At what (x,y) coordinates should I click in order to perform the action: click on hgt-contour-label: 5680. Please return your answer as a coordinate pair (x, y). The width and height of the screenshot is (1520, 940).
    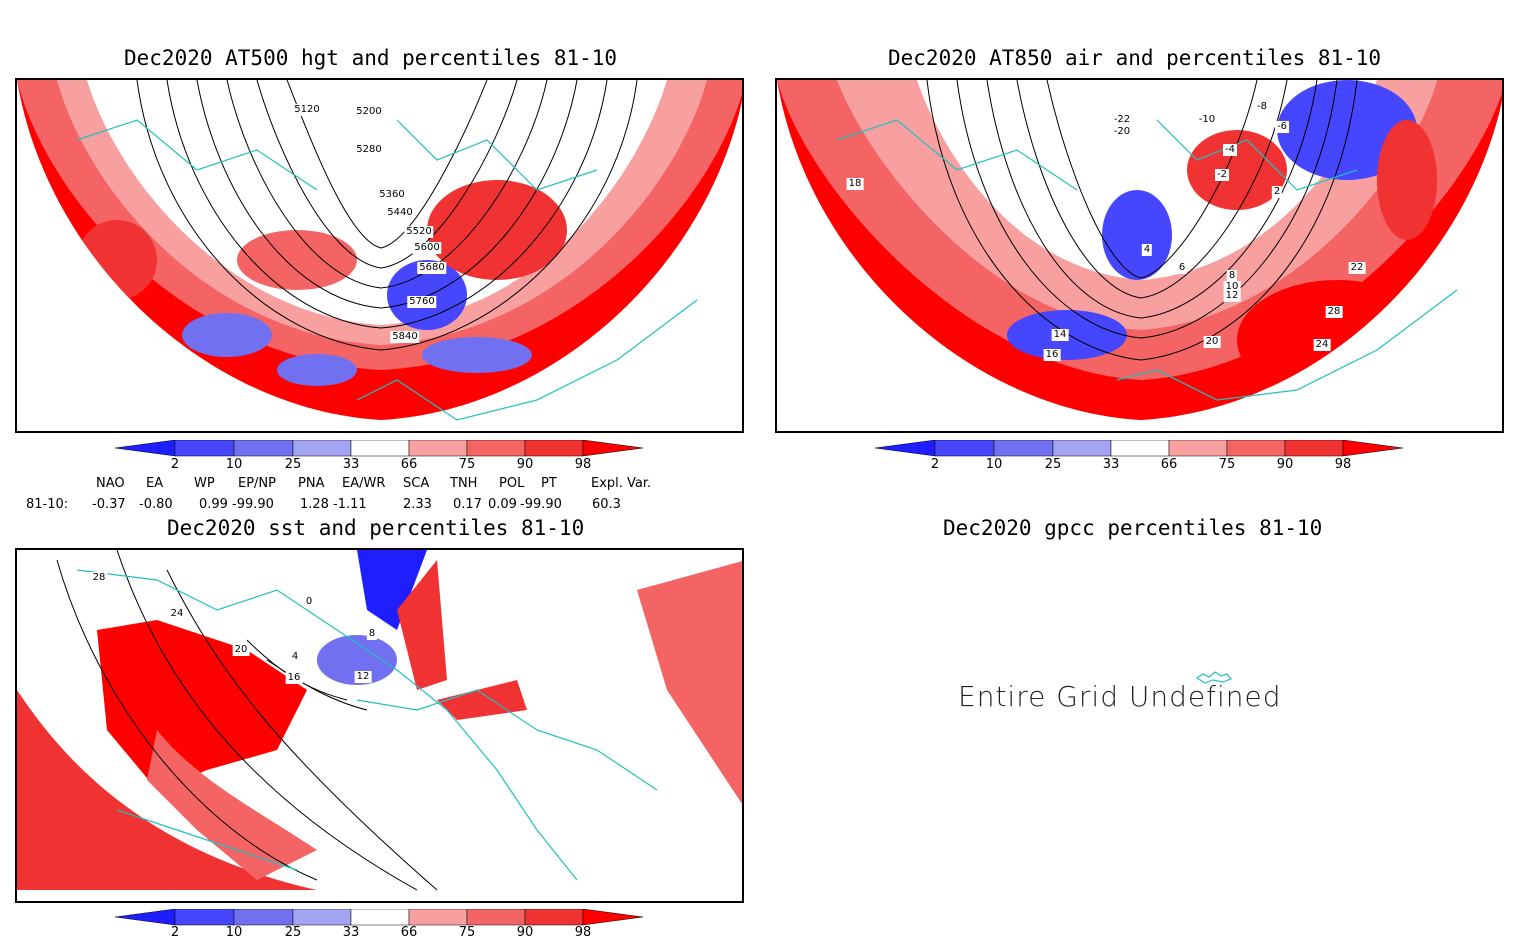
    Looking at the image, I should click on (432, 268).